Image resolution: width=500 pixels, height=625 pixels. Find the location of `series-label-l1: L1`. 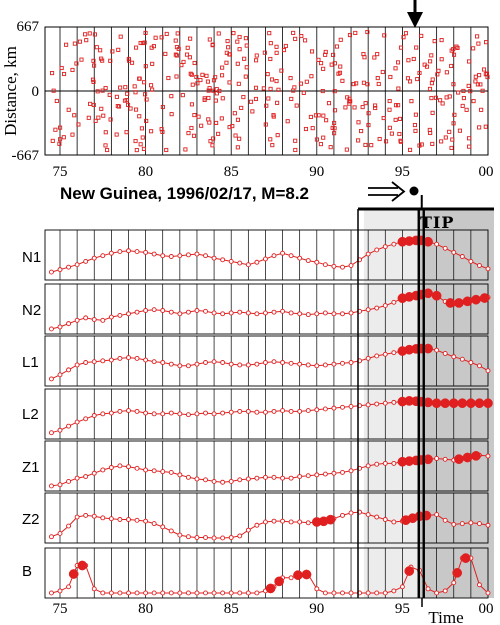

series-label-l1: L1 is located at coordinates (30, 362).